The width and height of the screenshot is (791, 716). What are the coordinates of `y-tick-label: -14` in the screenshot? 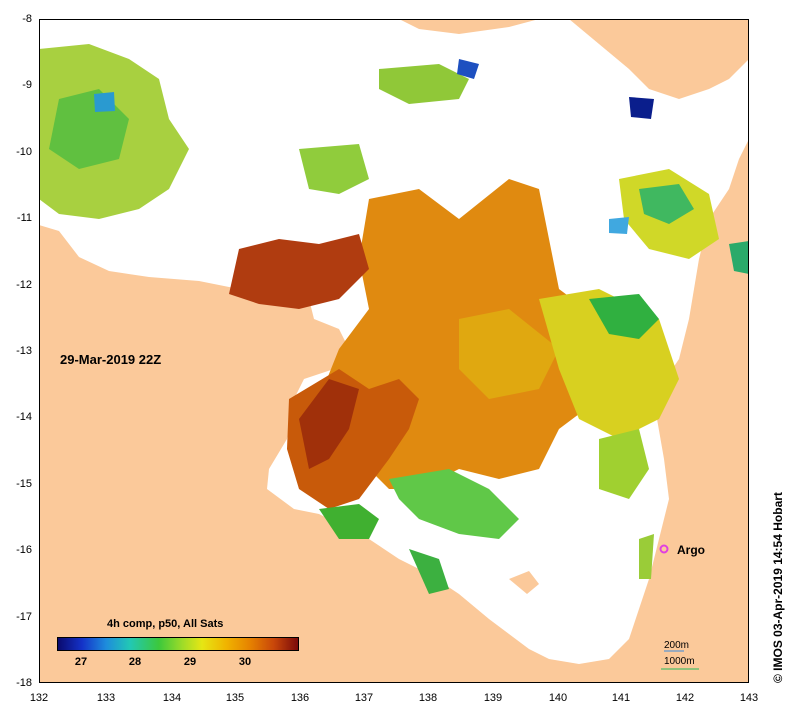 It's located at (24, 417).